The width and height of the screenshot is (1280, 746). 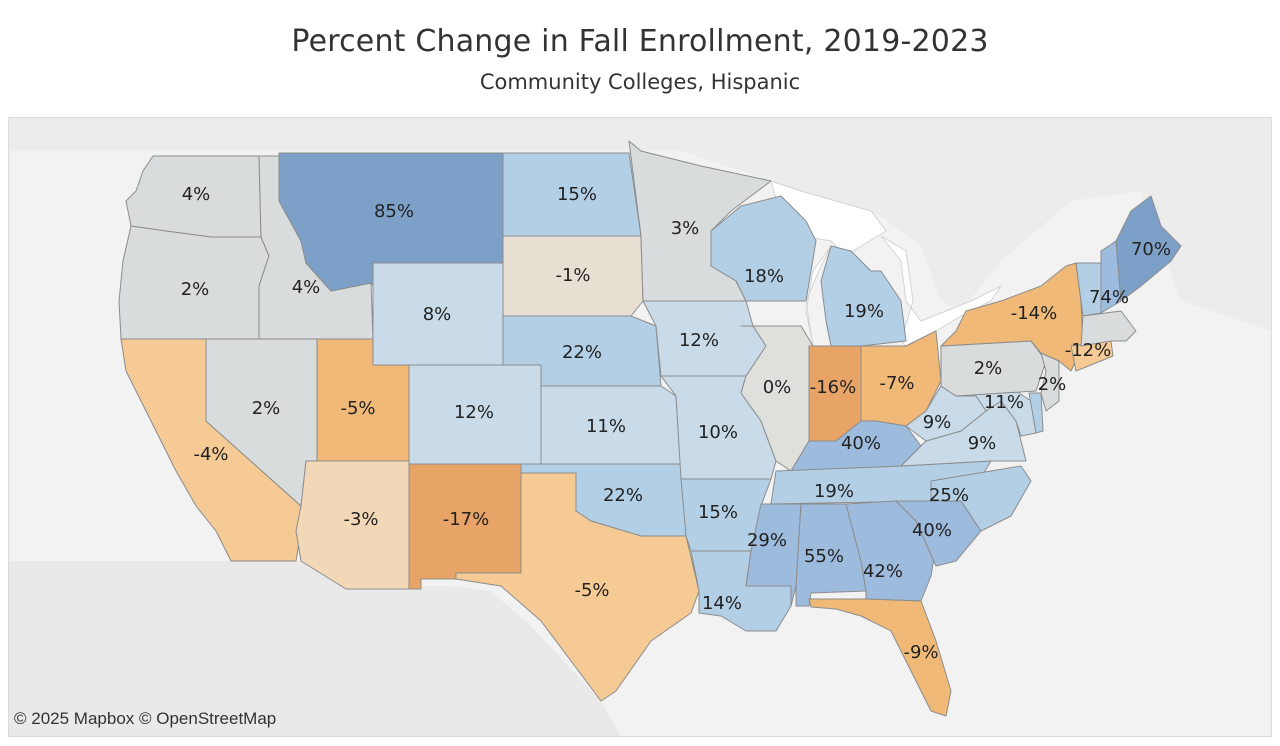 I want to click on label-AZ: -3%, so click(x=360, y=519).